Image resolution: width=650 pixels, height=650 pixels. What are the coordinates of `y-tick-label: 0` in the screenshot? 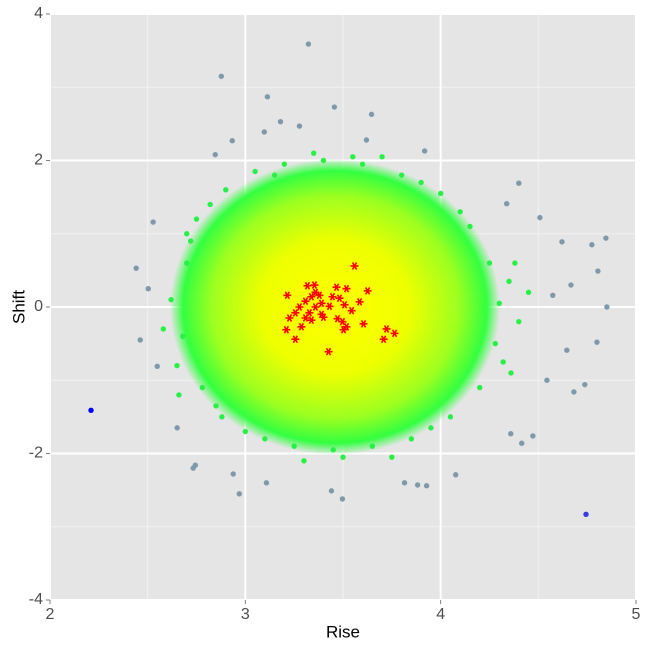 It's located at (38, 306).